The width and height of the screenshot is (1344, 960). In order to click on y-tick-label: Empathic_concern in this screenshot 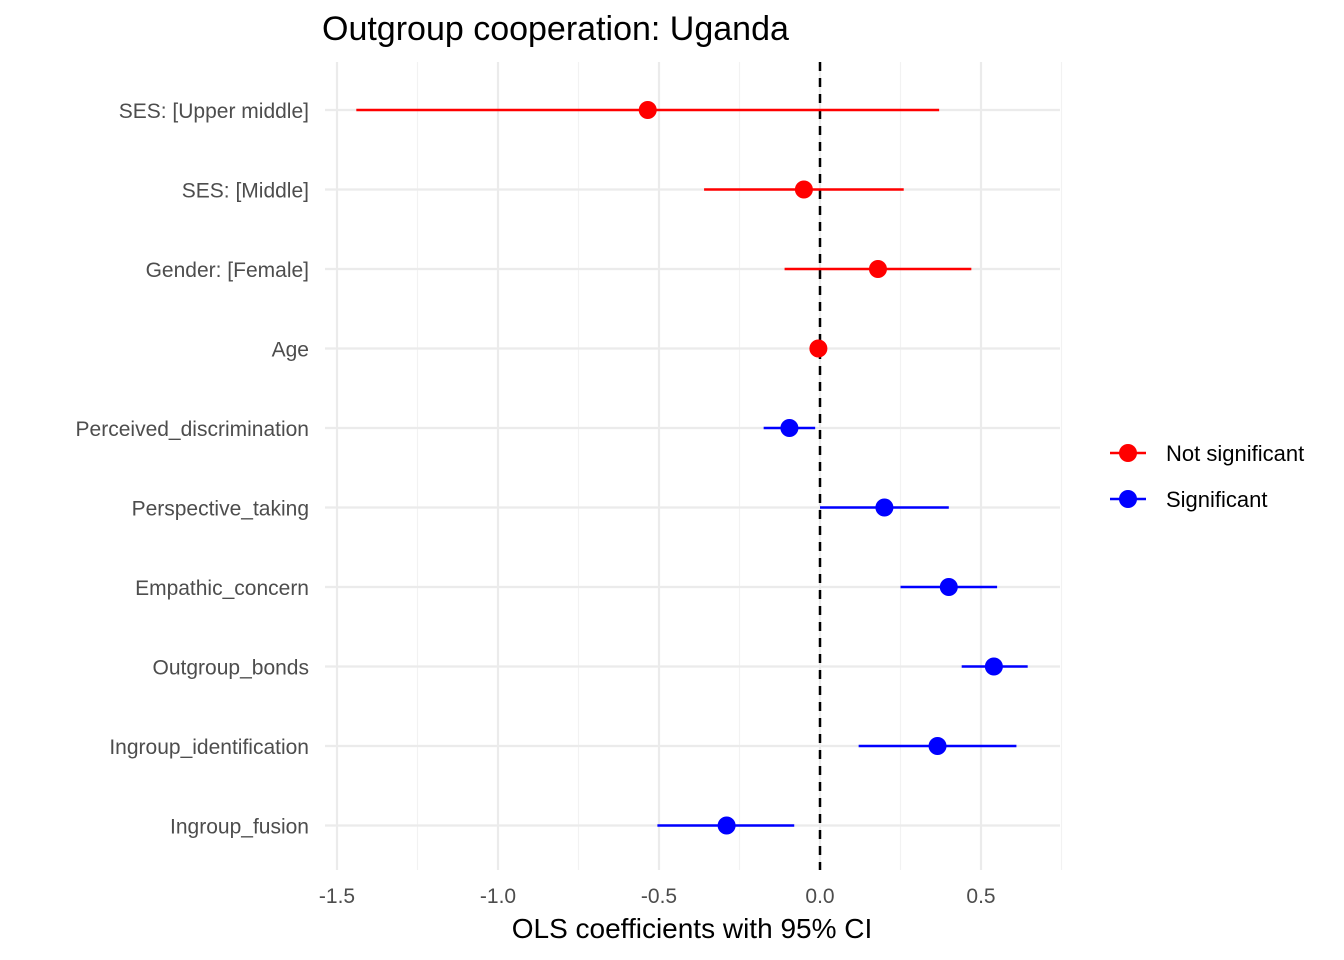, I will do `click(222, 588)`.